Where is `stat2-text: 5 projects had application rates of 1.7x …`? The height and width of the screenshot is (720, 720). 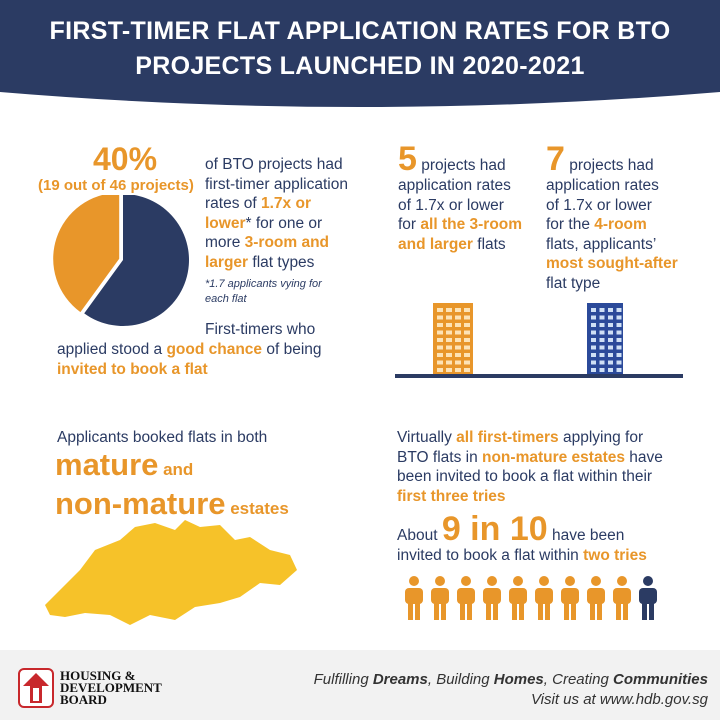 stat2-text: 5 projects had application rates of 1.7x … is located at coordinates (460, 196).